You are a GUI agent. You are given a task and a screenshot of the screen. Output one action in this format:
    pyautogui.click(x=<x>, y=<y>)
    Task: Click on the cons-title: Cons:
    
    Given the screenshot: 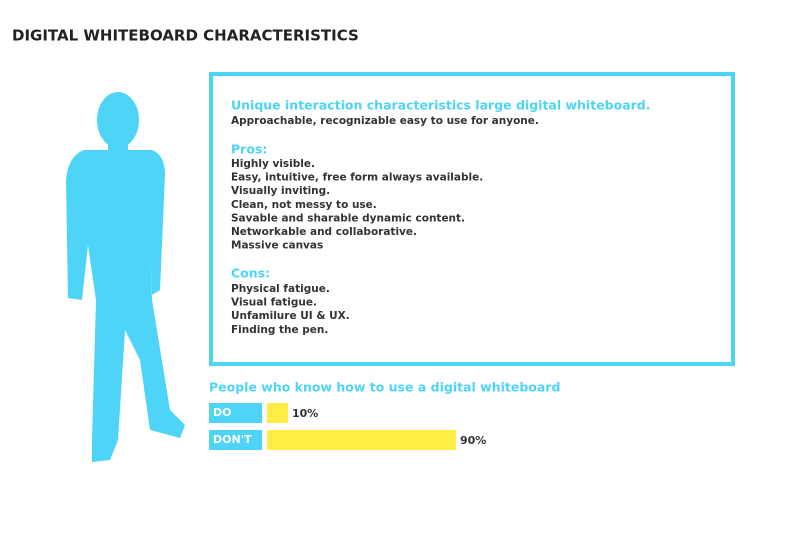 What is the action you would take?
    pyautogui.click(x=250, y=273)
    